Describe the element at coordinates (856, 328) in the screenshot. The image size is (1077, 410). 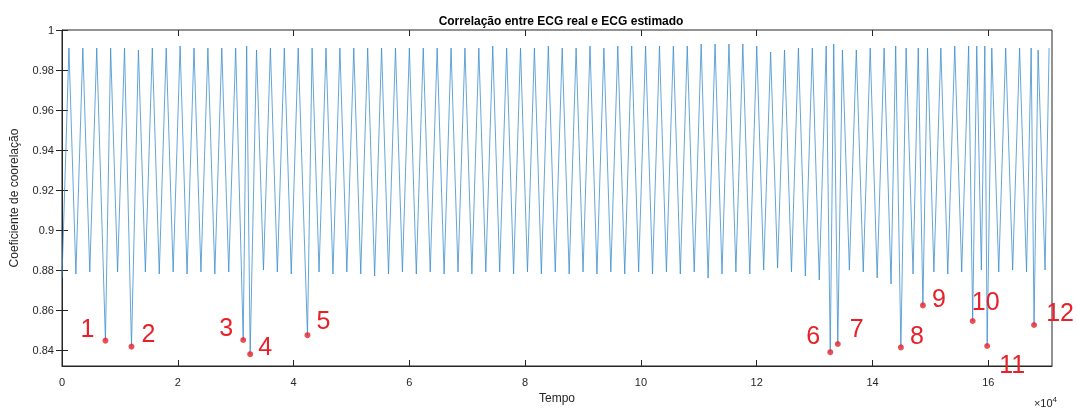
I see `annotation: 7` at that location.